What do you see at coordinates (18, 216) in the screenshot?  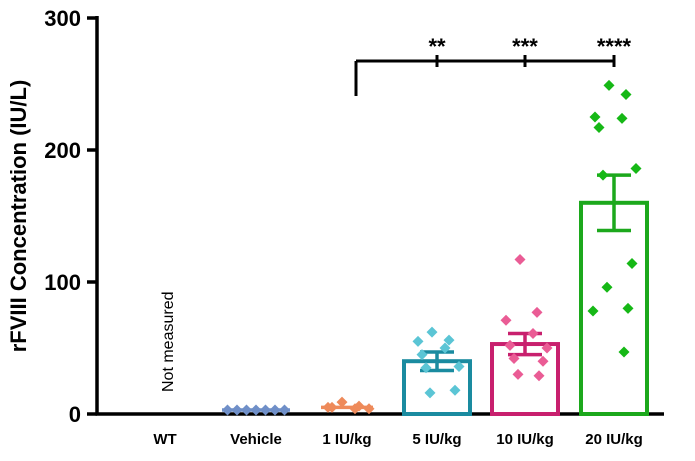 I see `y-axis-label: rFVIII Concentration (IU/L)` at bounding box center [18, 216].